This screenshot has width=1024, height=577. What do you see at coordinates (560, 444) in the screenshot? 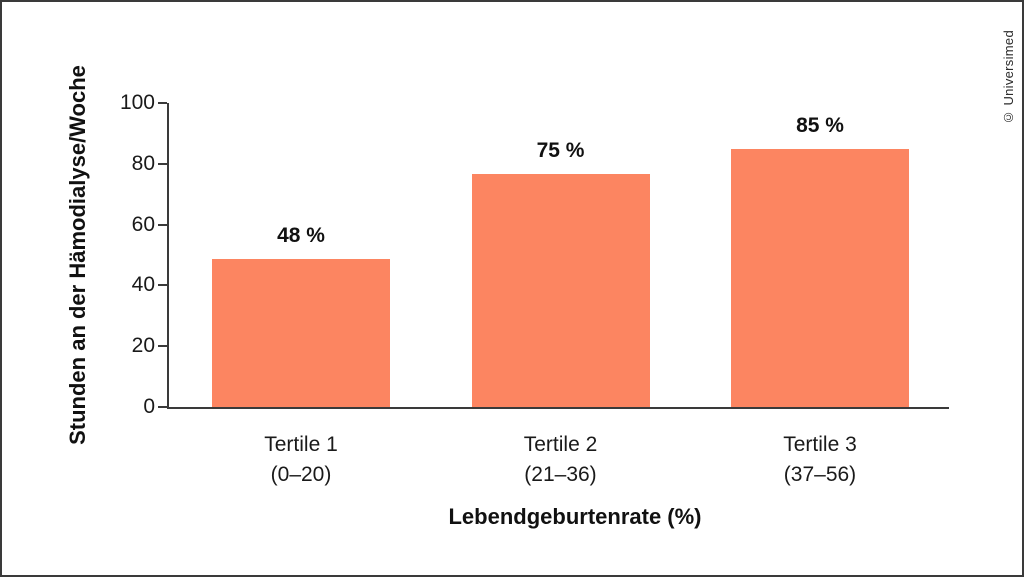
I see `x-category-line1: Tertile 2` at bounding box center [560, 444].